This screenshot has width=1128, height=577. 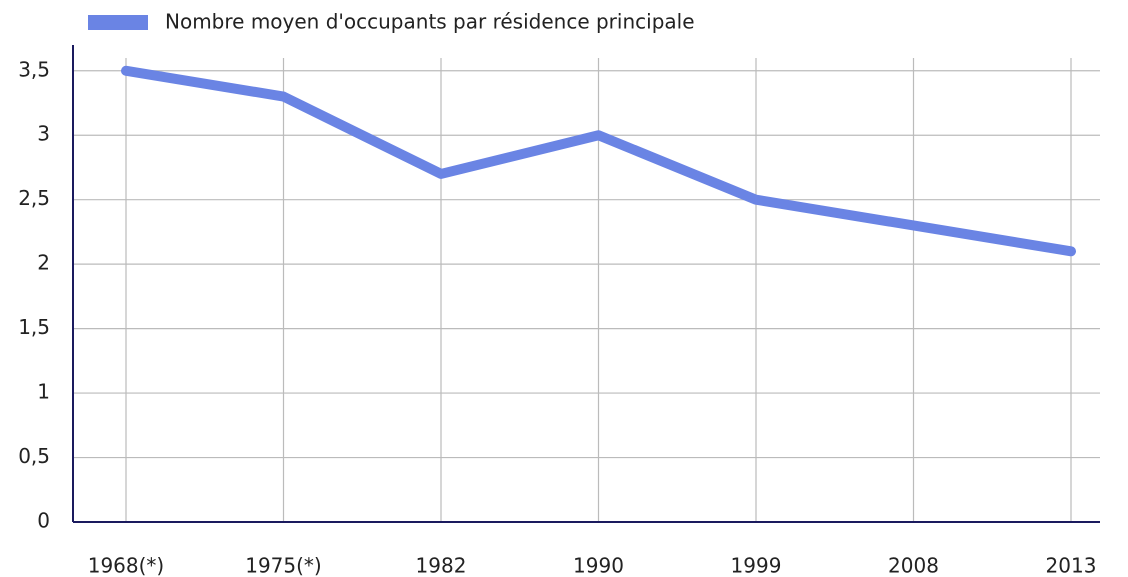 I want to click on x-tick-label: 1999, so click(x=756, y=565).